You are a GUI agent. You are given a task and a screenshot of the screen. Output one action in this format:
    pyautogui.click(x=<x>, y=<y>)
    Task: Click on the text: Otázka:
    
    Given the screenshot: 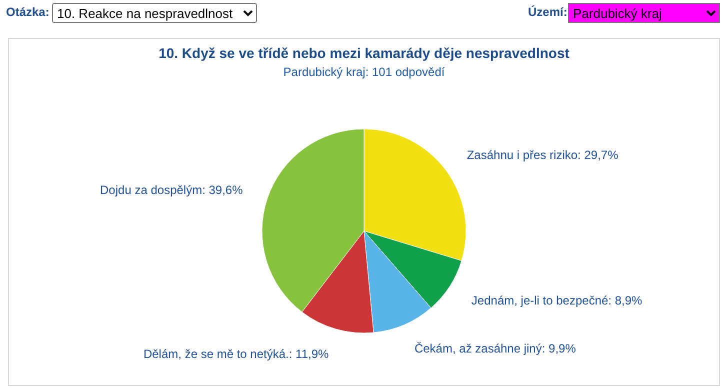 What is the action you would take?
    pyautogui.click(x=28, y=12)
    